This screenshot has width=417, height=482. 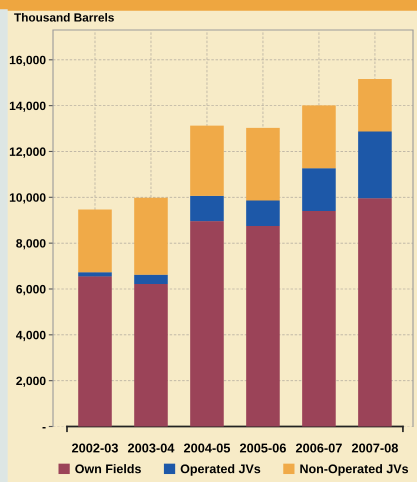 I want to click on y-tick-label: 10,000, so click(x=28, y=198).